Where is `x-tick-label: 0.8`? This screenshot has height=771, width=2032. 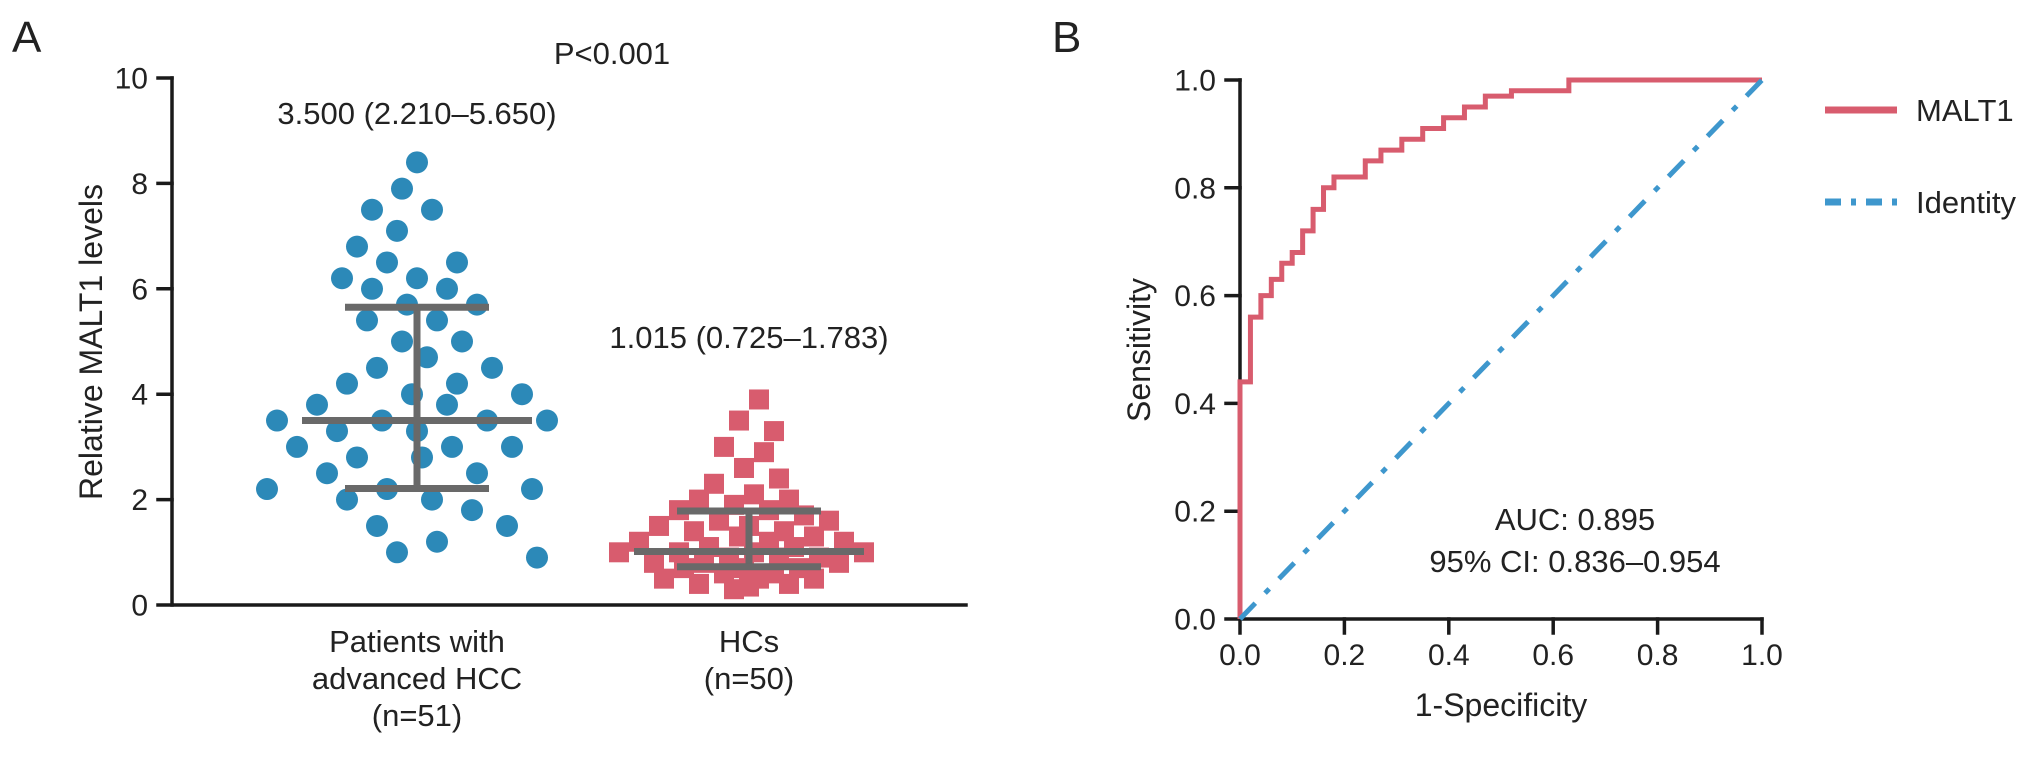
x-tick-label: 0.8 is located at coordinates (1658, 655).